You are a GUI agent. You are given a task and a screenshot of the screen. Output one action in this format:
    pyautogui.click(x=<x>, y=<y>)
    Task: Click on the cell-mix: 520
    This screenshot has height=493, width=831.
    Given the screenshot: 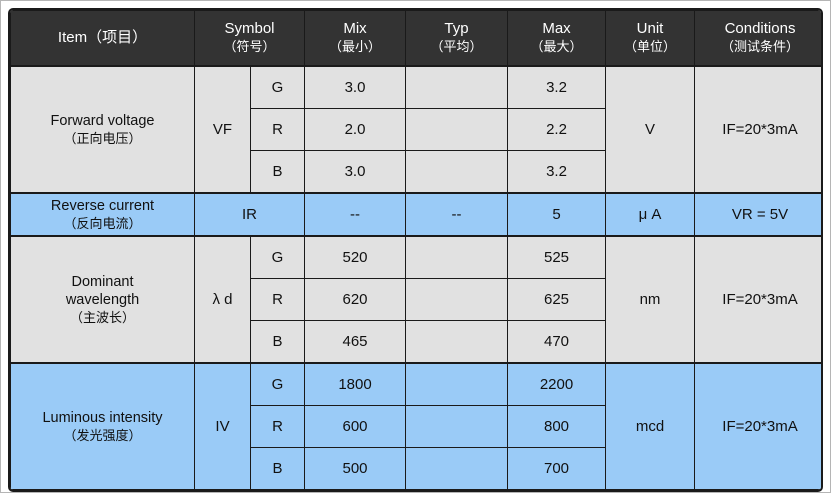 What is the action you would take?
    pyautogui.click(x=355, y=257)
    